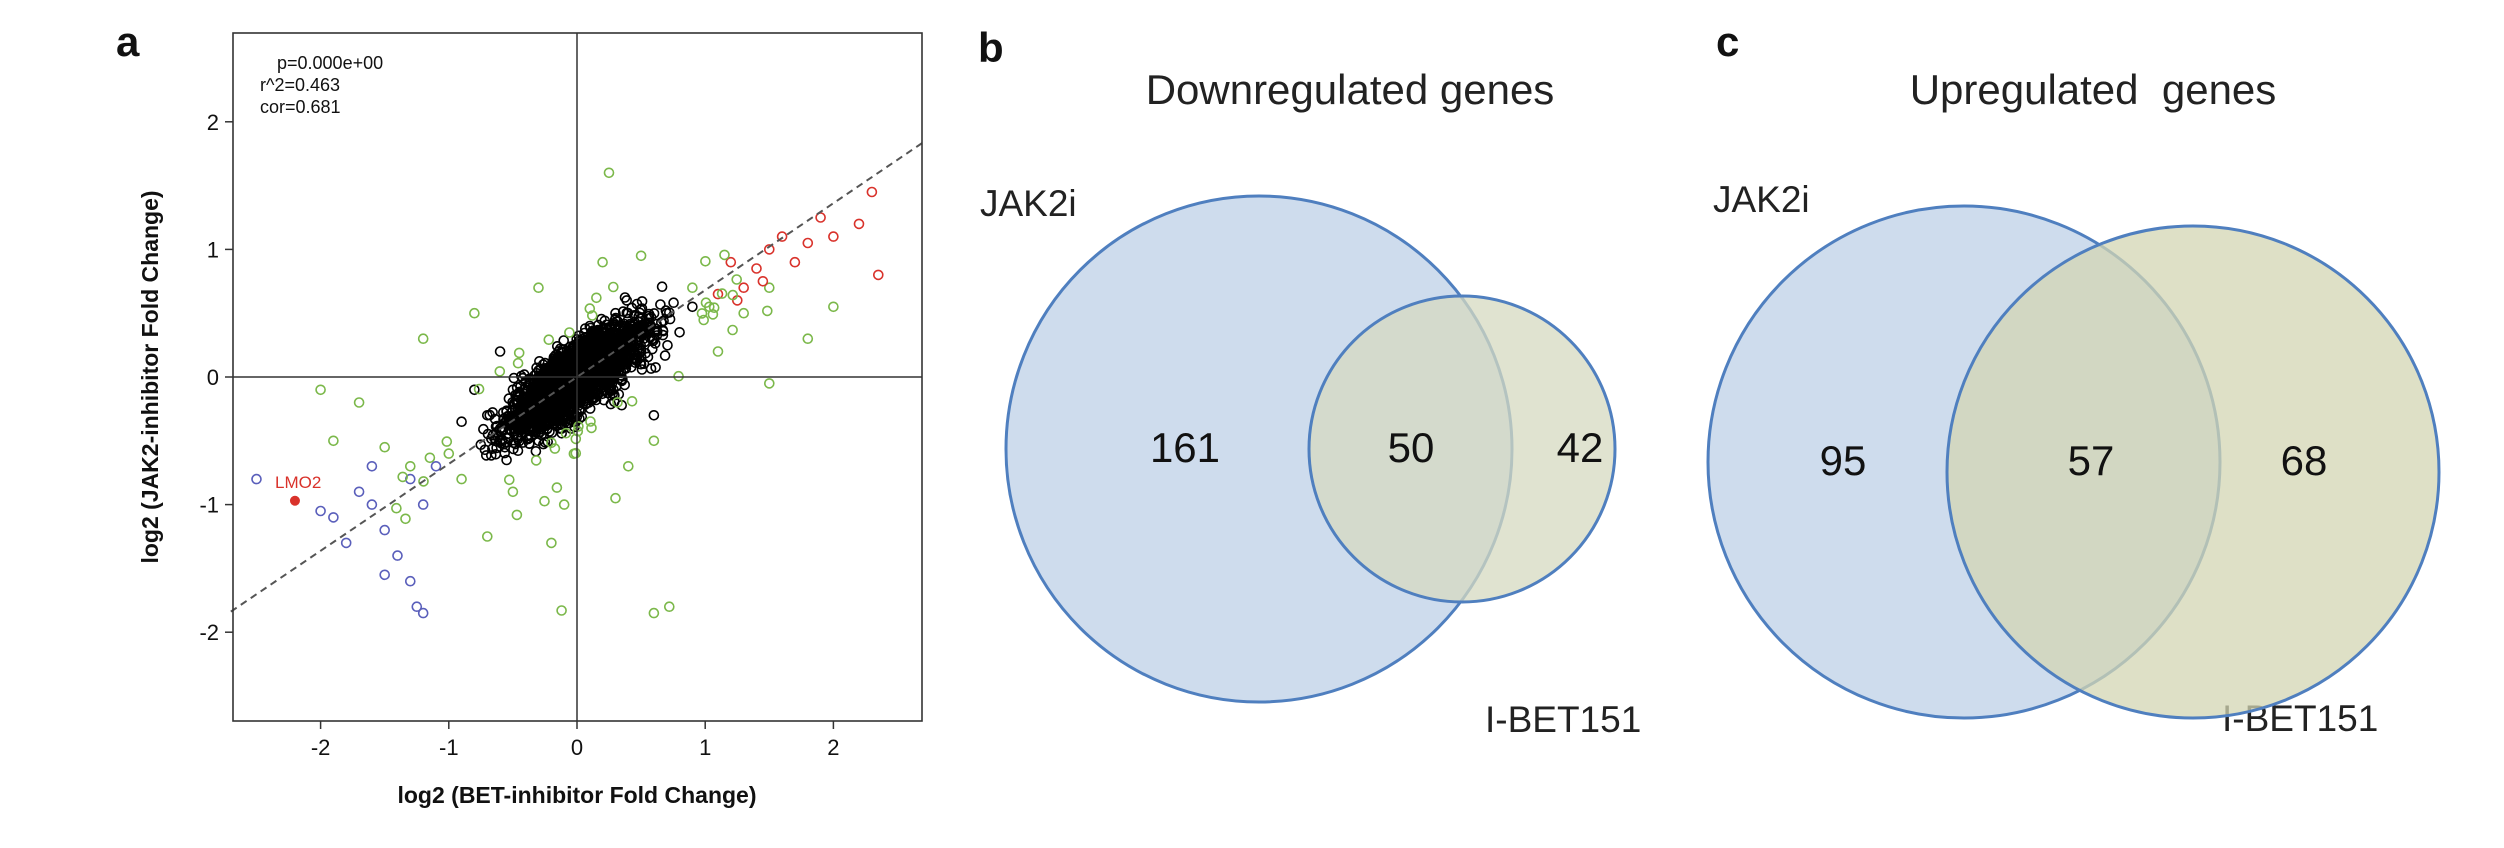 This screenshot has width=2504, height=848. Describe the element at coordinates (2093, 89) in the screenshot. I see `venn-c-title: Upregulated genes` at that location.